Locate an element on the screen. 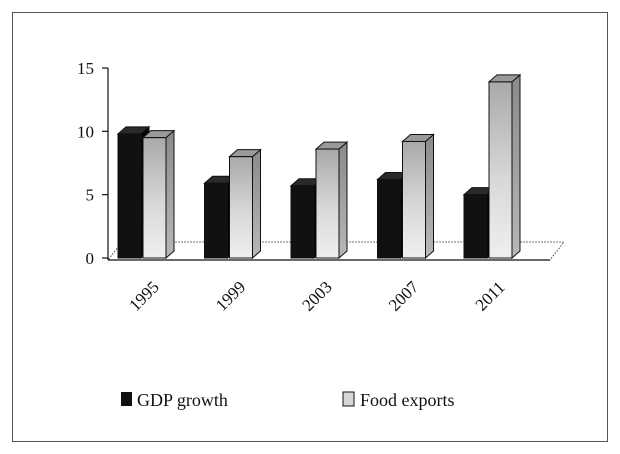  x-tick-label: 2011 is located at coordinates (490, 296).